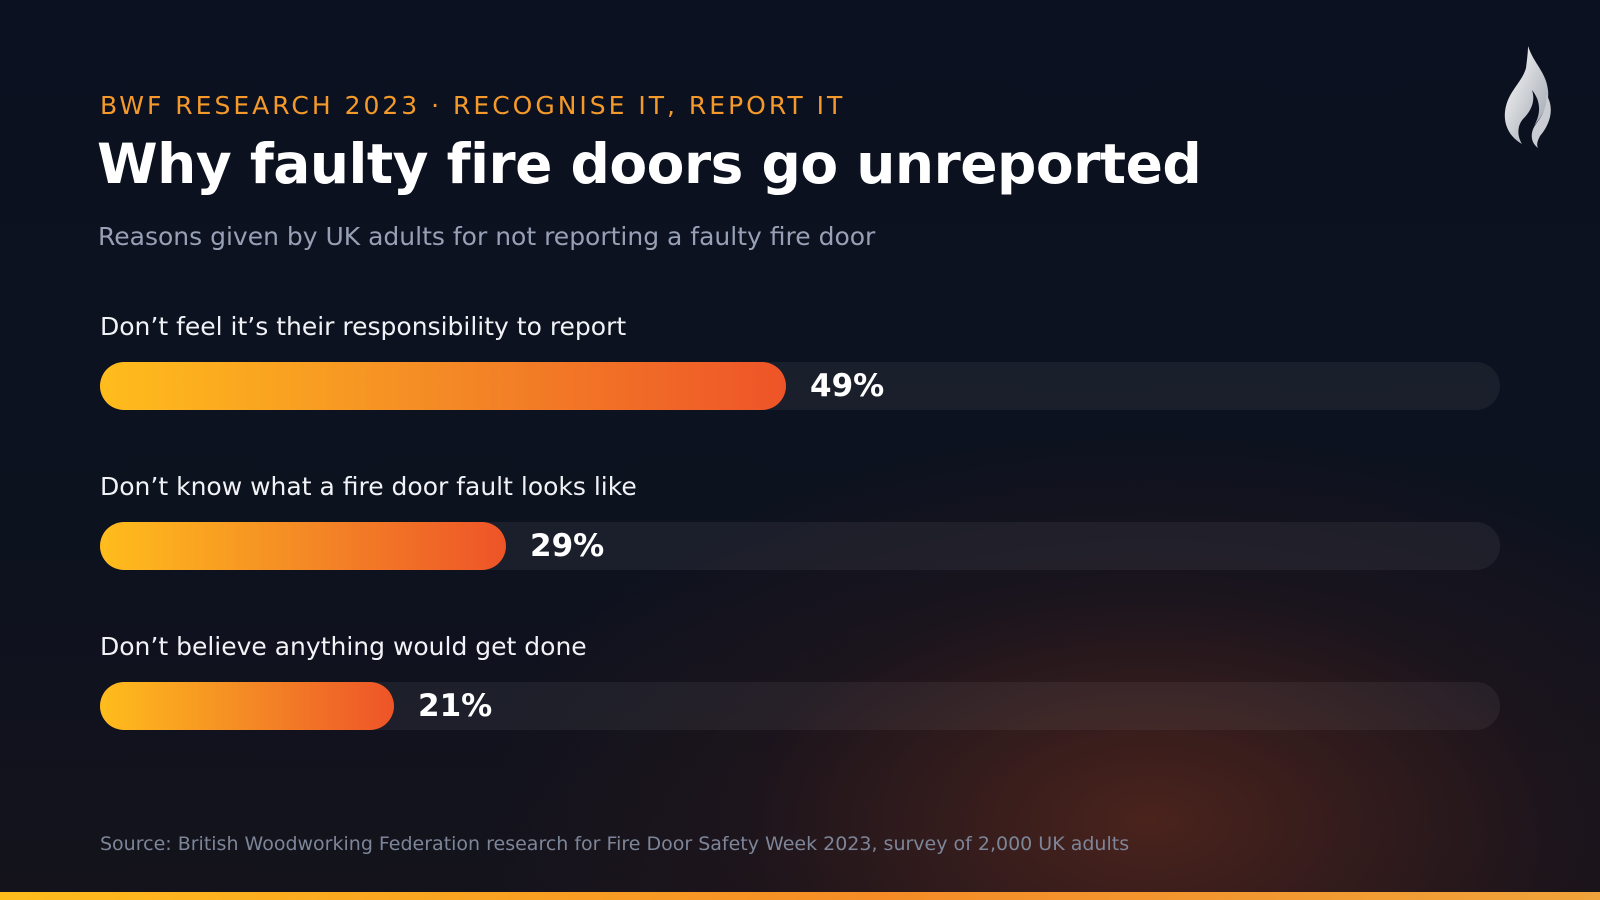 The width and height of the screenshot is (1600, 900). Describe the element at coordinates (455, 706) in the screenshot. I see `bar-value-label: 21%` at that location.